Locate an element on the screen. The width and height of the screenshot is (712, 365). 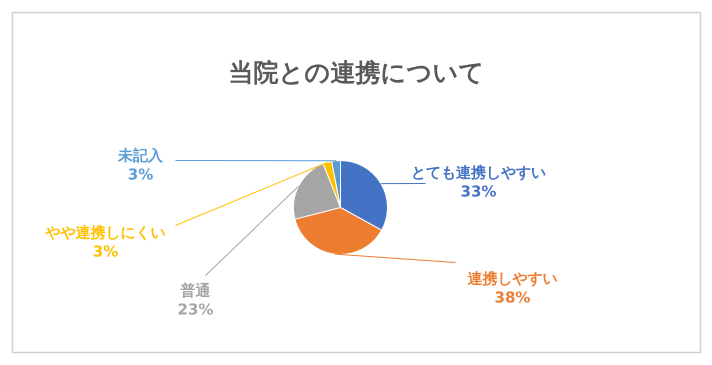
slice-label: 連携しやすい is located at coordinates (512, 279).